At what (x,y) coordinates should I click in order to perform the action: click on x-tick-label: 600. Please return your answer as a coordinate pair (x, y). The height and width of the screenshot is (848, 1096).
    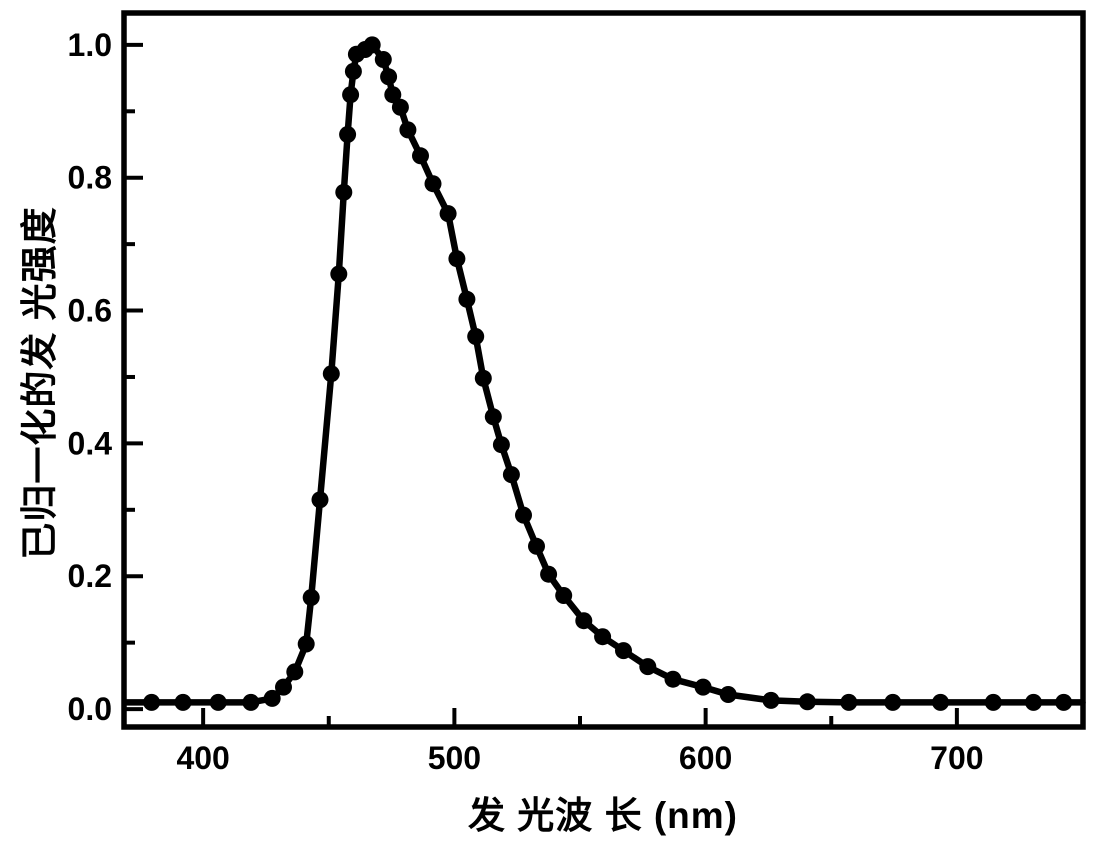
    Looking at the image, I should click on (705, 758).